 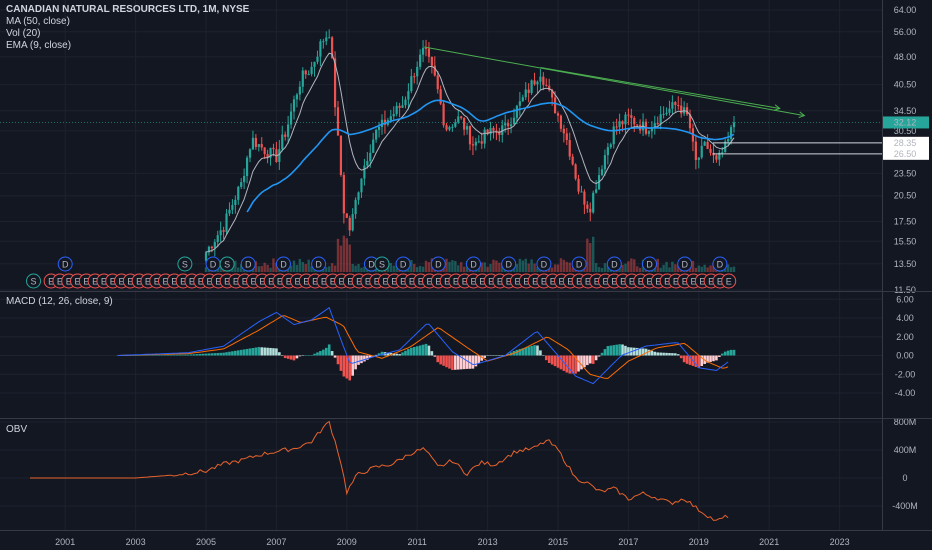 What do you see at coordinates (628, 542) in the screenshot?
I see `x-tick-label: 2017` at bounding box center [628, 542].